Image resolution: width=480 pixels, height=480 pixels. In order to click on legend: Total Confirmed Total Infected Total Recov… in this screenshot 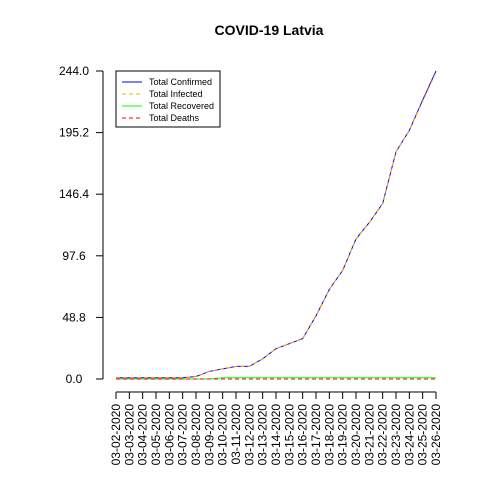, I will do `click(168, 99)`.